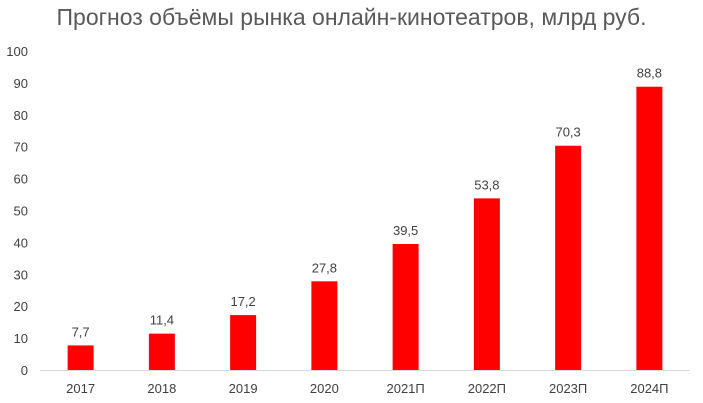 This screenshot has height=403, width=703. Describe the element at coordinates (21, 83) in the screenshot. I see `y-tick-label: 90` at that location.